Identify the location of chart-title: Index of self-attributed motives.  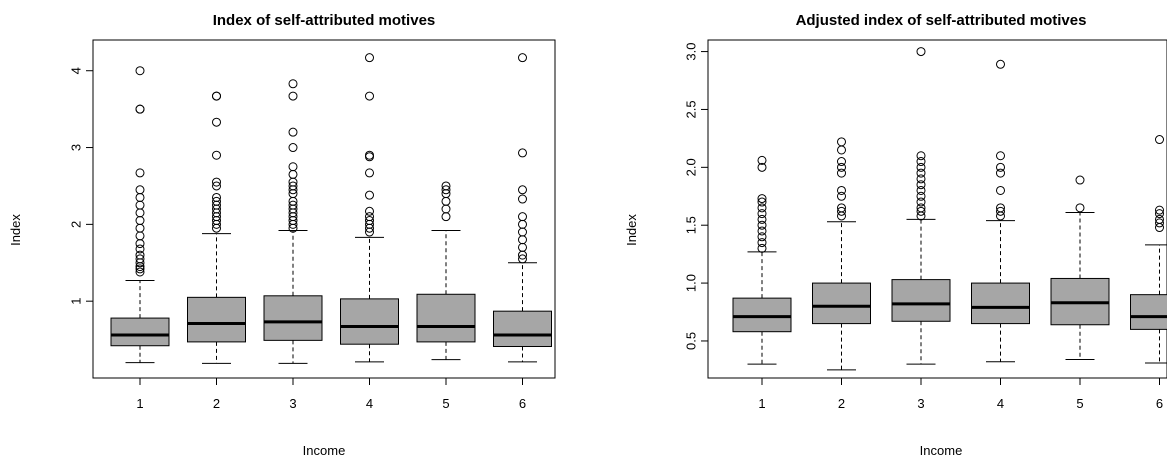
(324, 20).